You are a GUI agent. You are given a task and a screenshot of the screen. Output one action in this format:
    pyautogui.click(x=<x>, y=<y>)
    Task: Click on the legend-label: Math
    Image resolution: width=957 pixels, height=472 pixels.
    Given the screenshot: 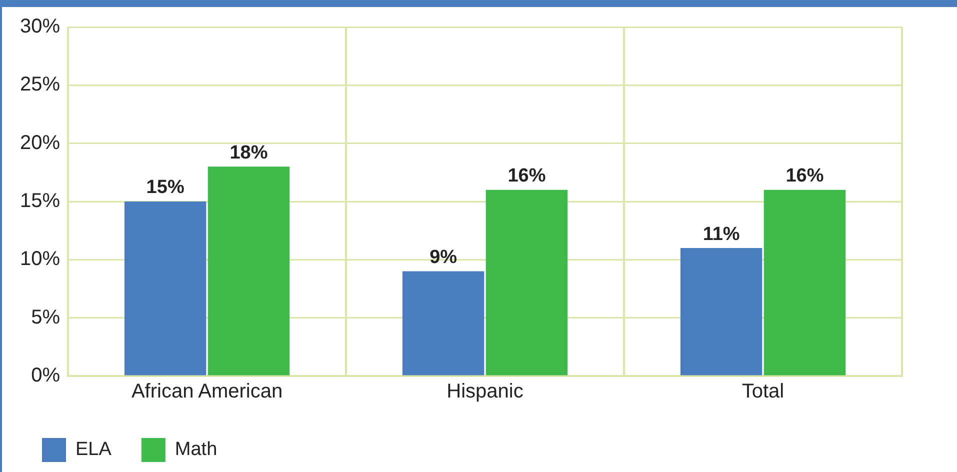 What is the action you would take?
    pyautogui.click(x=196, y=449)
    